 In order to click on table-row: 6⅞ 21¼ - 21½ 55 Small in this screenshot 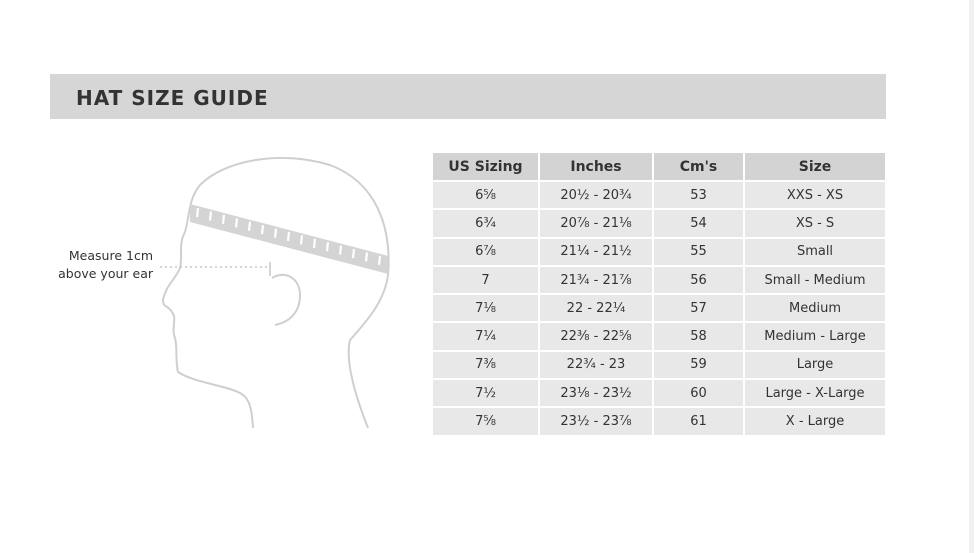, I will do `click(659, 251)`.